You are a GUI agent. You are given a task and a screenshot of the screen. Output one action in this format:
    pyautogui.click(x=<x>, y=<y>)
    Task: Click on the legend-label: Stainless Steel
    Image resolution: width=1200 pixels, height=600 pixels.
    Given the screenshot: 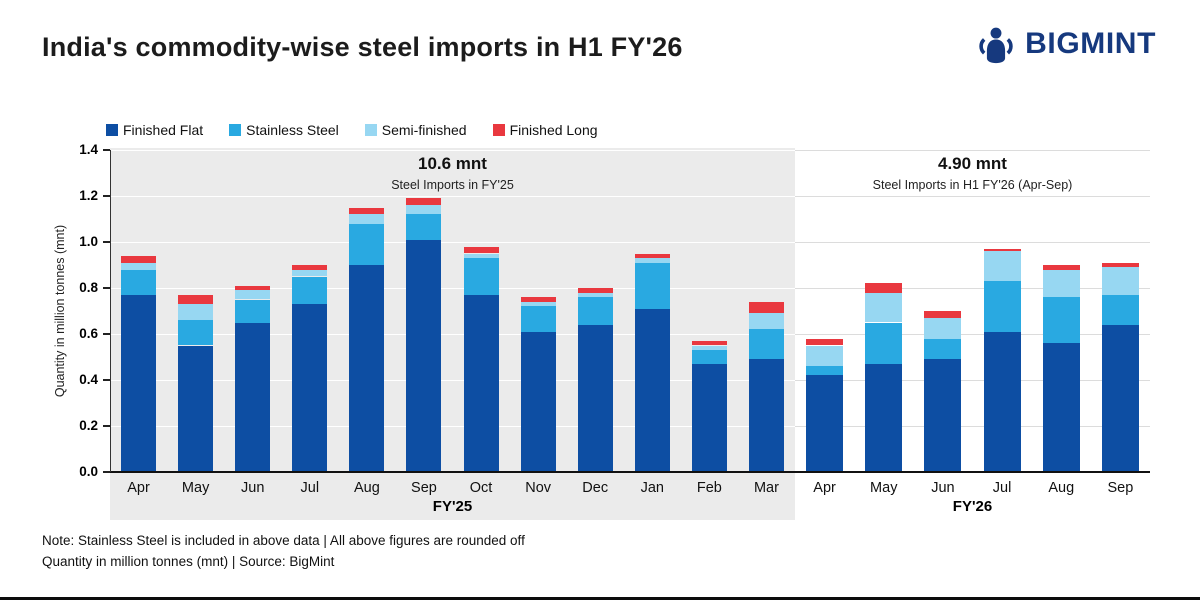 What is the action you would take?
    pyautogui.click(x=292, y=130)
    